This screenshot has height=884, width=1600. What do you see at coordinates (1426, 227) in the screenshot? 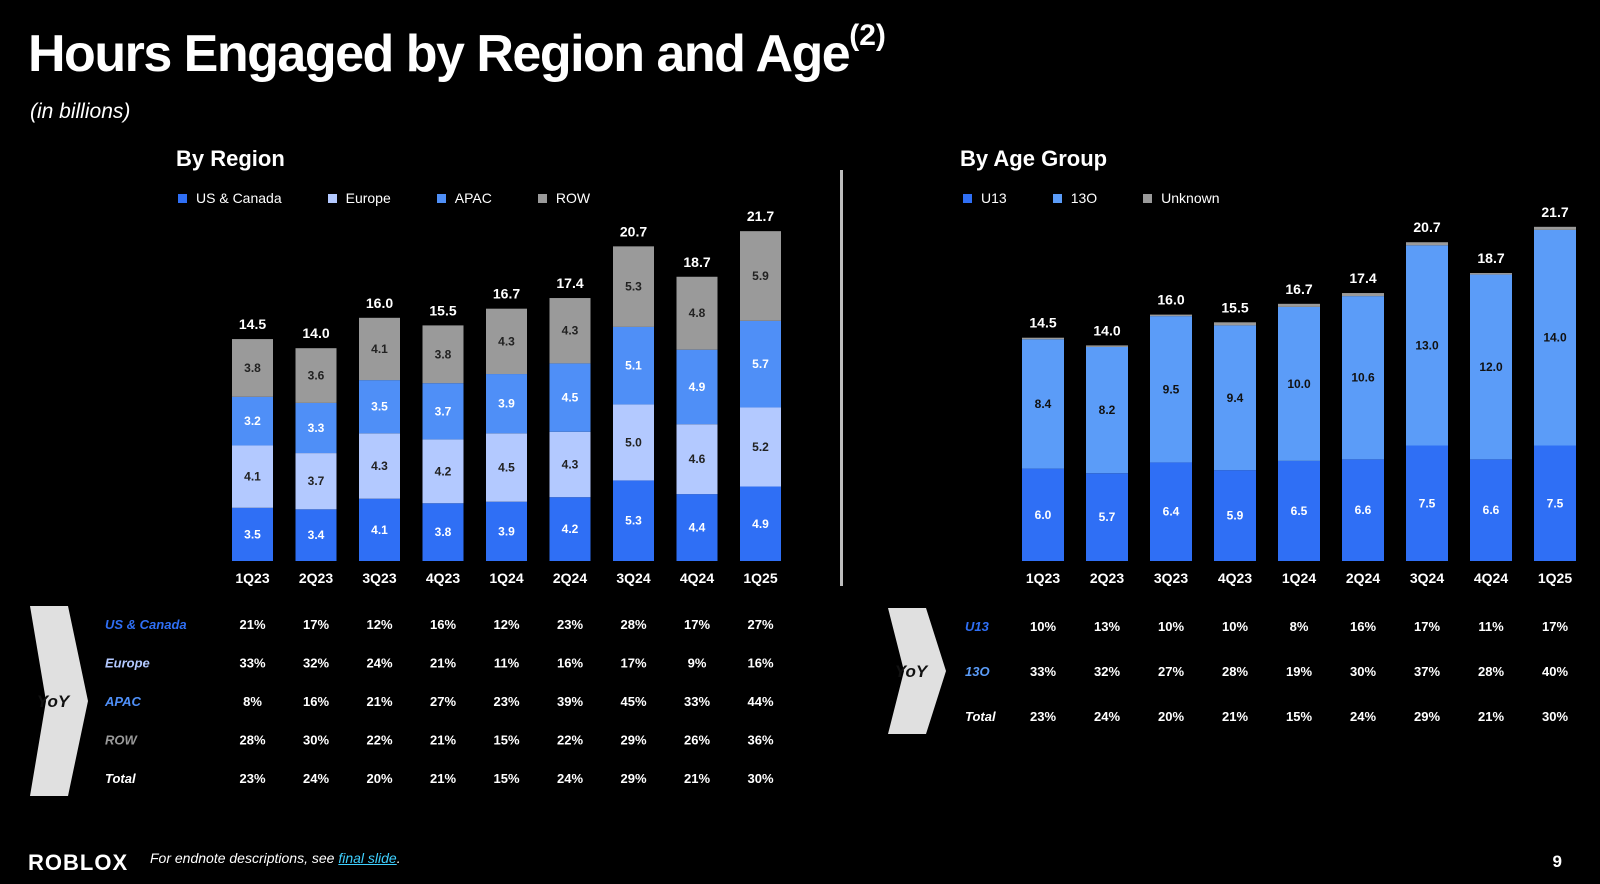
I see `total-label-3q24: 20.7` at bounding box center [1426, 227].